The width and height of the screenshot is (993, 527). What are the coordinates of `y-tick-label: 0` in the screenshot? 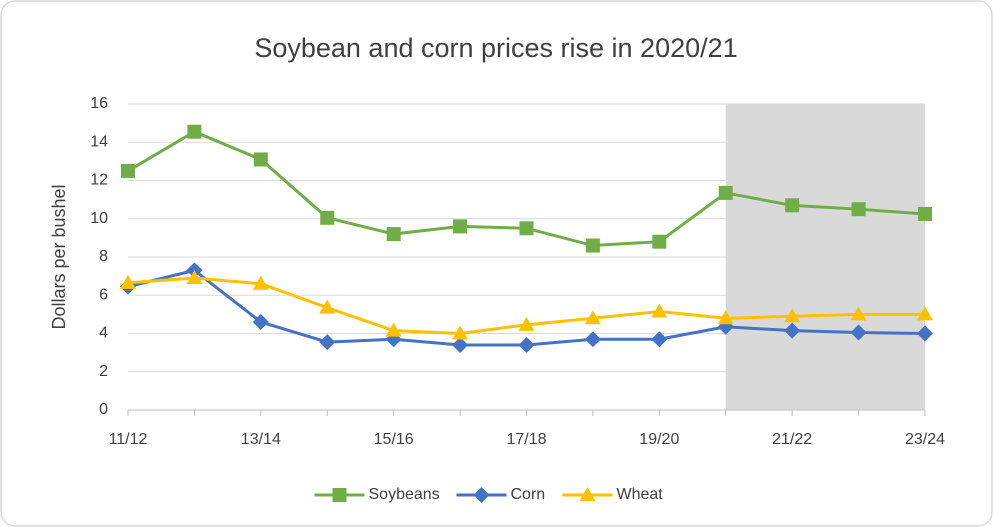 It's located at (103, 409).